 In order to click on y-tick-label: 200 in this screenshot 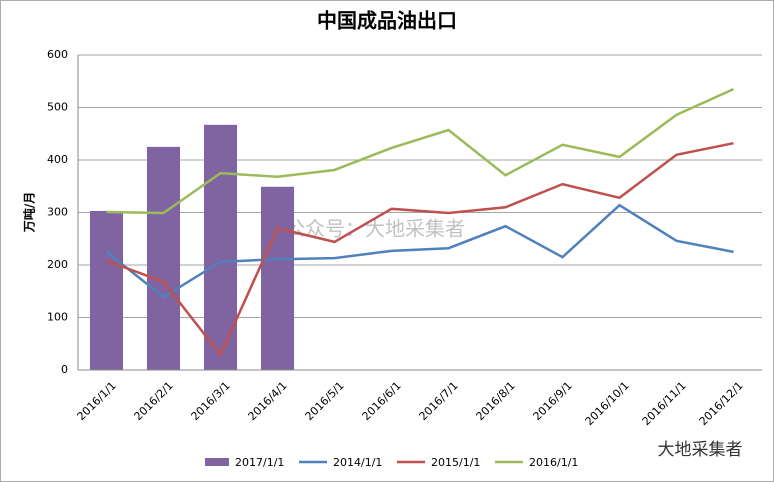, I will do `click(57, 264)`.